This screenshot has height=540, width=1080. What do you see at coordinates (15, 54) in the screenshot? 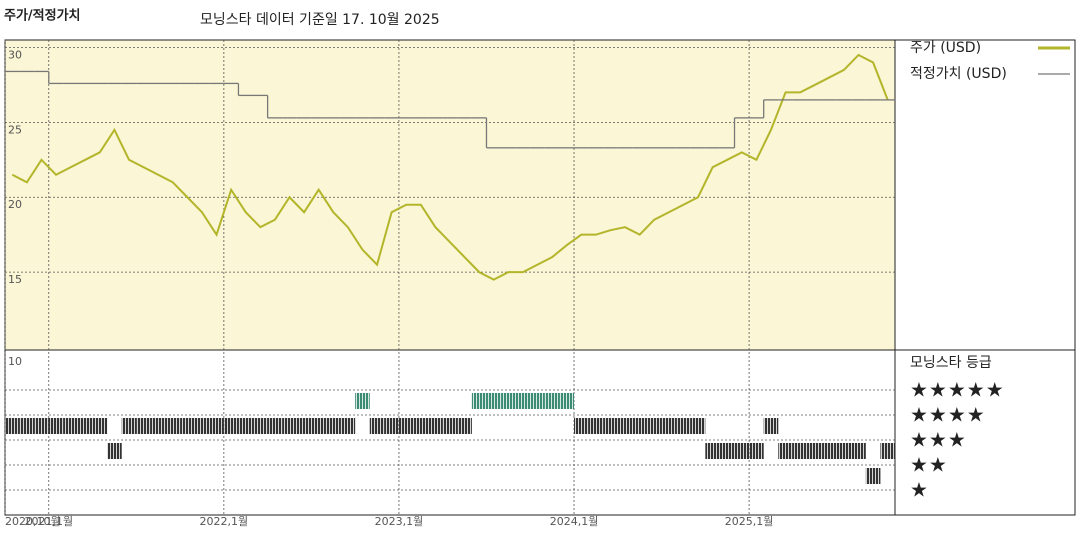
I see `y-tick-label: 30` at bounding box center [15, 54].